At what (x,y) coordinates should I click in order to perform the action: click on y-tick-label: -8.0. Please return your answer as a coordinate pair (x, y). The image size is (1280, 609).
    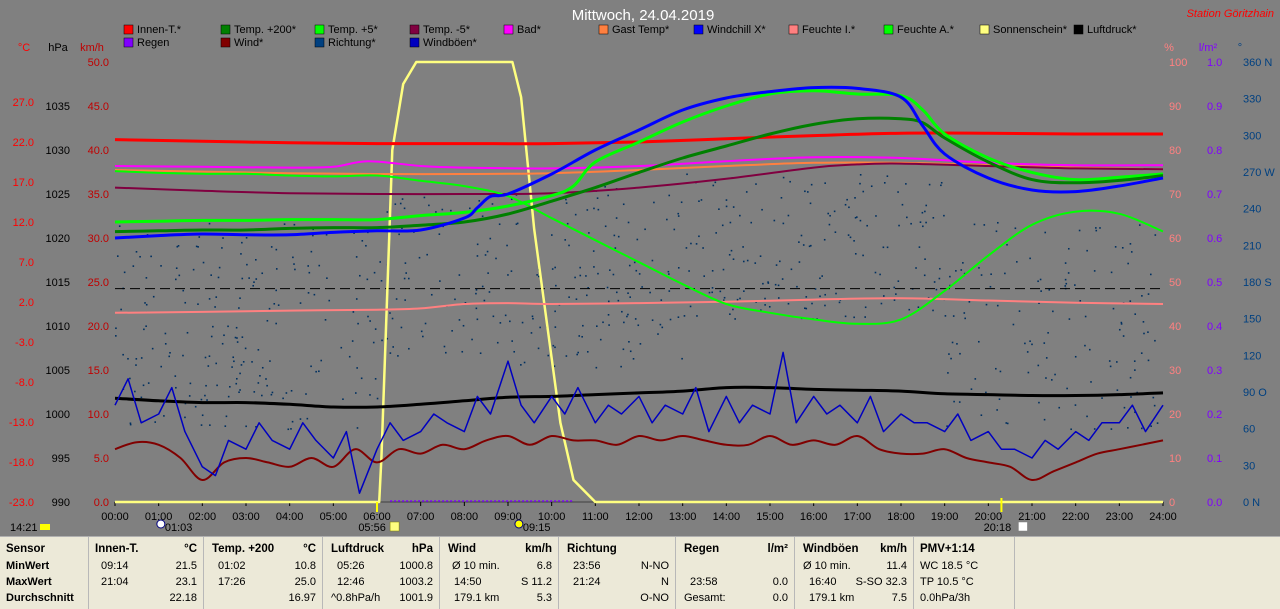
    Looking at the image, I should click on (24, 383).